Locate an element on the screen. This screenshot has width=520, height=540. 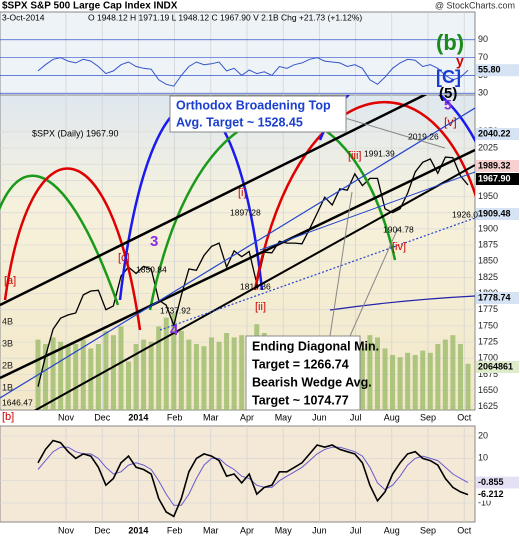
annotation: 1904.78 is located at coordinates (398, 229).